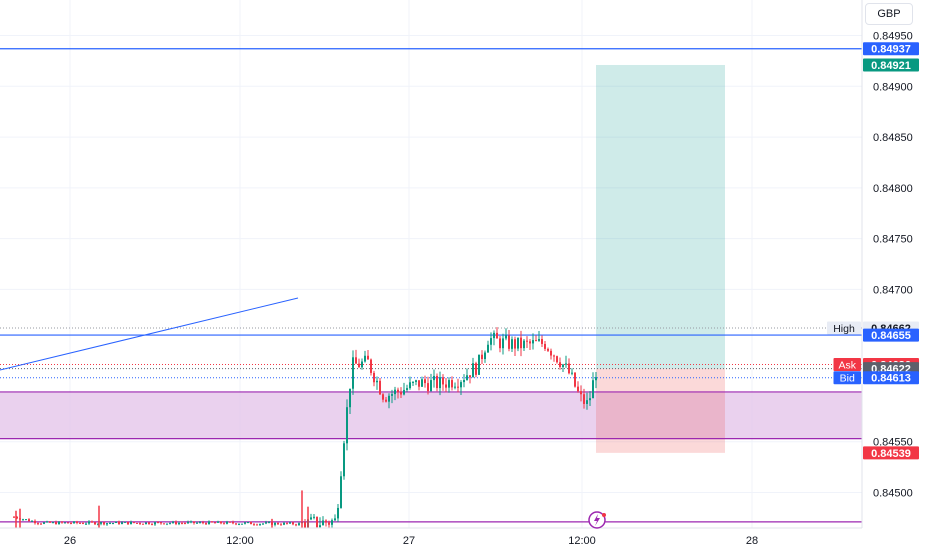  Describe the element at coordinates (240, 541) in the screenshot. I see `time-tick-label: 12:00` at that location.